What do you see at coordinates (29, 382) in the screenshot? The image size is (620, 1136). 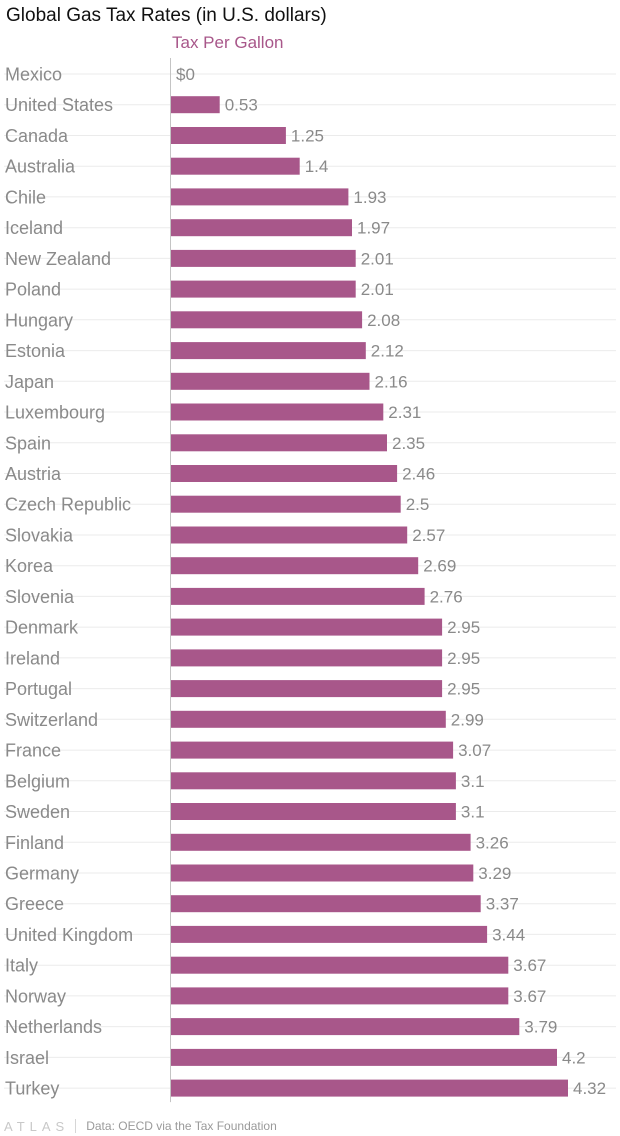 I see `category-label: Japan` at bounding box center [29, 382].